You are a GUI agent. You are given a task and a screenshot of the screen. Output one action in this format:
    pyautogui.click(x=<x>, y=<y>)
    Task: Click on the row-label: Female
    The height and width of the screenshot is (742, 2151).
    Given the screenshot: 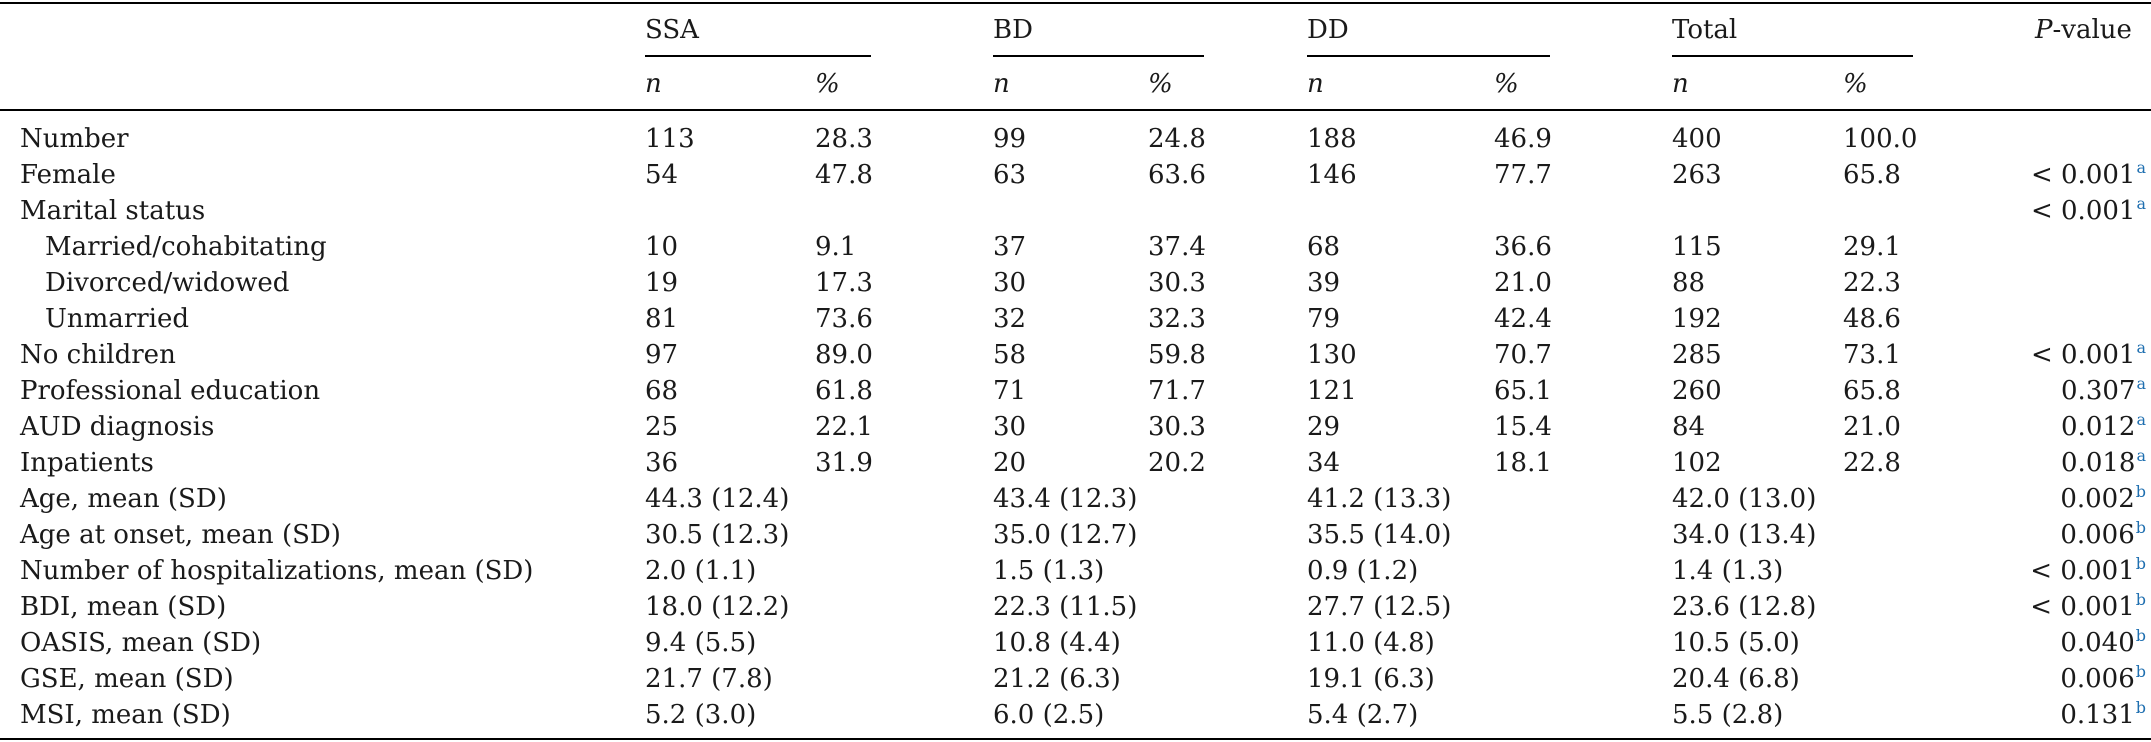 What is the action you would take?
    pyautogui.click(x=68, y=175)
    